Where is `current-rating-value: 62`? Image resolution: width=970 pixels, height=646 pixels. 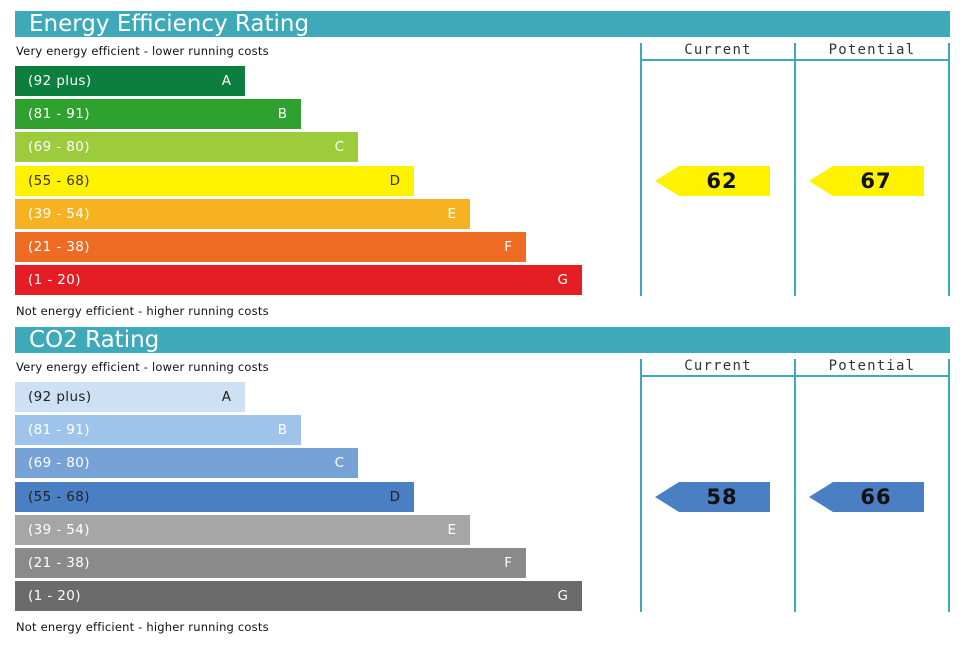 current-rating-value: 62 is located at coordinates (722, 180).